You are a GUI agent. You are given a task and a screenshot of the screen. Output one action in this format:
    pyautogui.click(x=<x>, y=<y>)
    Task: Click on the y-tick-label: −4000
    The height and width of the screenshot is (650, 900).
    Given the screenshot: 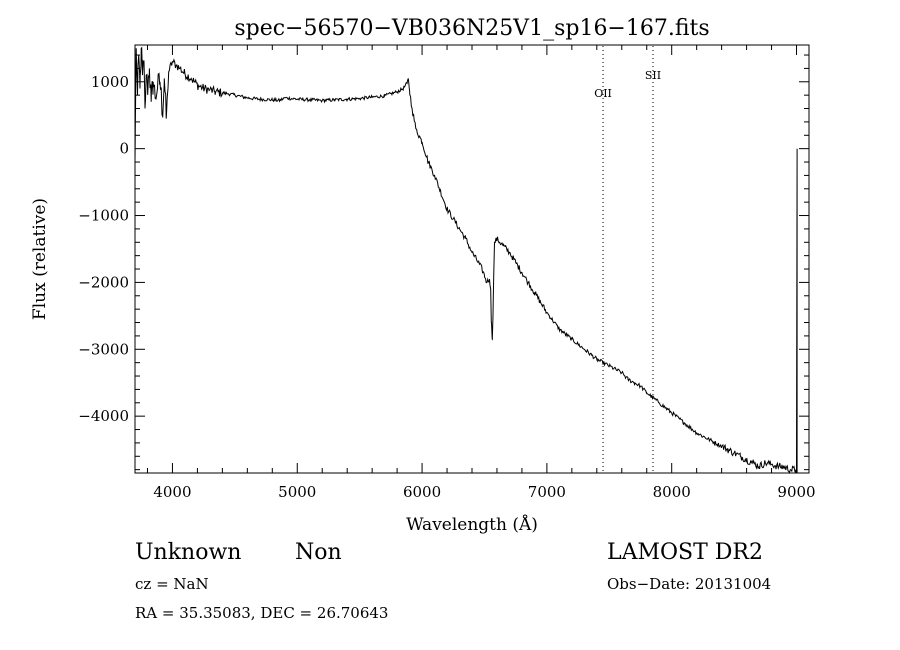 What is the action you would take?
    pyautogui.click(x=103, y=416)
    